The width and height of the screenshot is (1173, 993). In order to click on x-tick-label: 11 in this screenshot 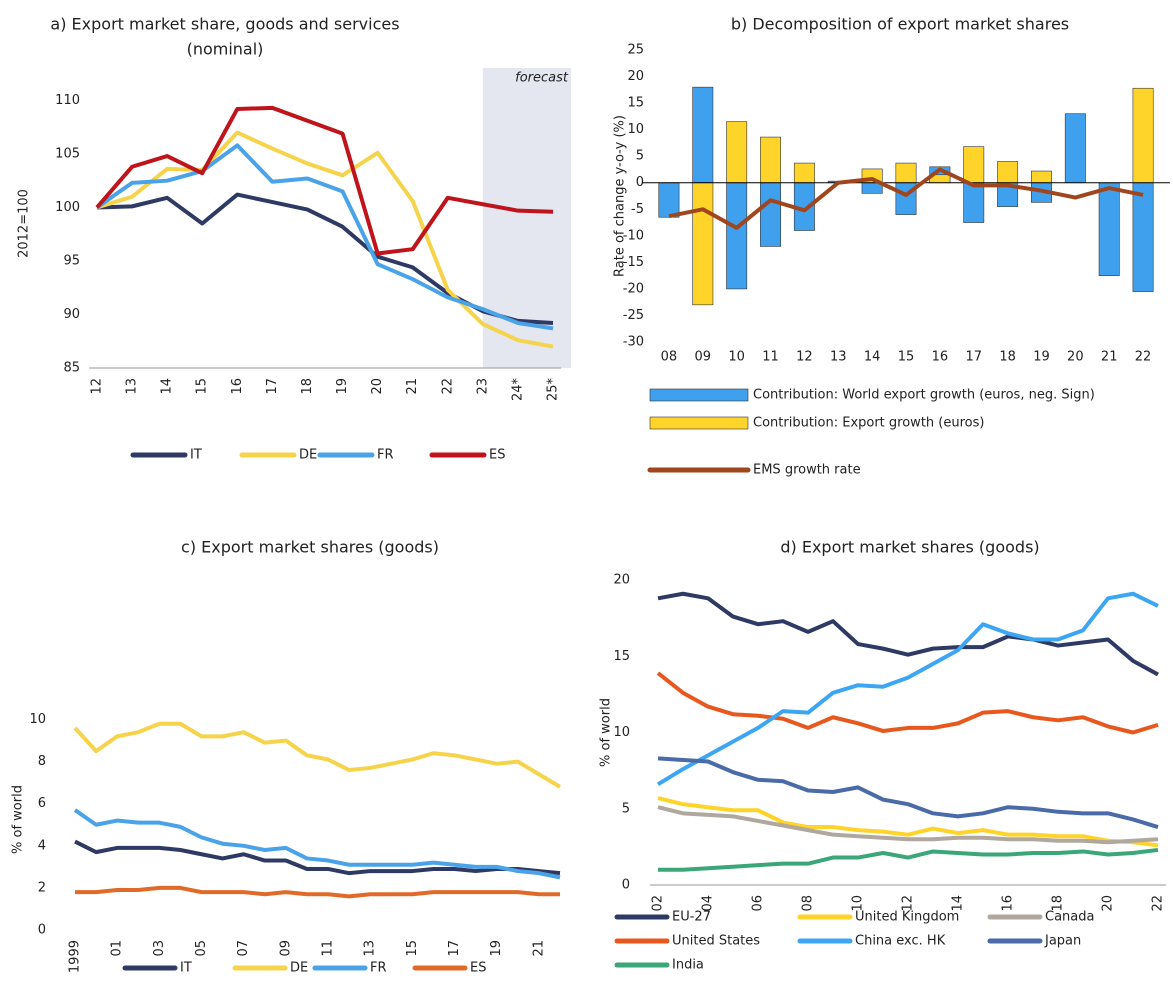, I will do `click(328, 948)`.